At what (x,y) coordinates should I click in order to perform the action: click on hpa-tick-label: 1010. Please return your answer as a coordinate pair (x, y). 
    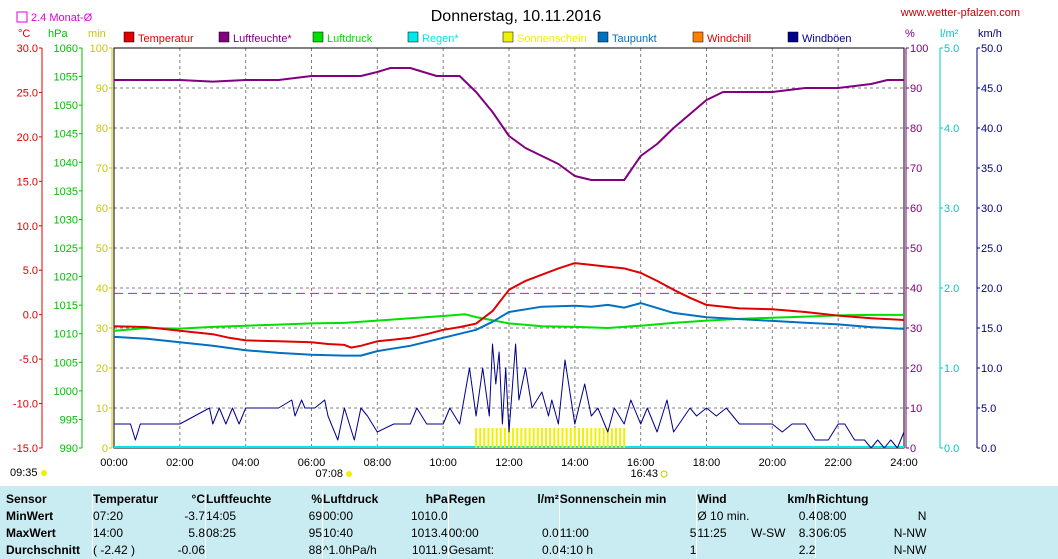
    Looking at the image, I should click on (66, 335).